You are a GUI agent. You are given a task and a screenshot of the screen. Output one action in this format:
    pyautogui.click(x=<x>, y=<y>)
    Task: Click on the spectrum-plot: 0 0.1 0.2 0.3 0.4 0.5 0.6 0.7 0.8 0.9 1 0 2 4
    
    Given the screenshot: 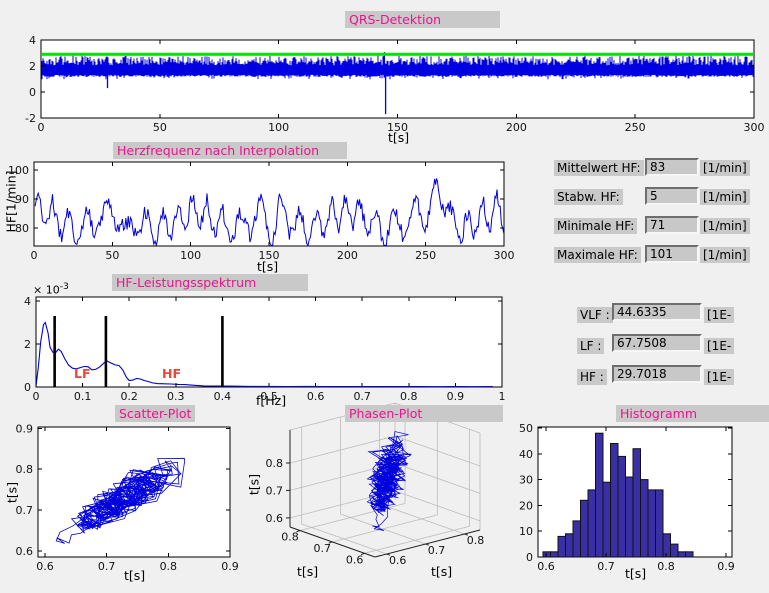 What is the action you would take?
    pyautogui.click(x=265, y=349)
    